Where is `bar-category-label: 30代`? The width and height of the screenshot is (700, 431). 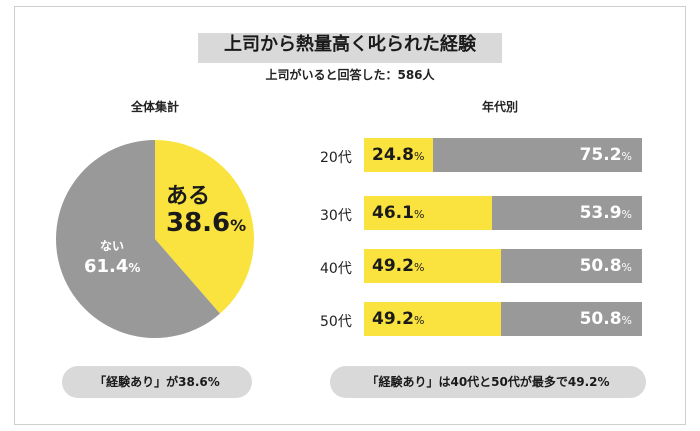 bar-category-label: 30代 is located at coordinates (336, 216).